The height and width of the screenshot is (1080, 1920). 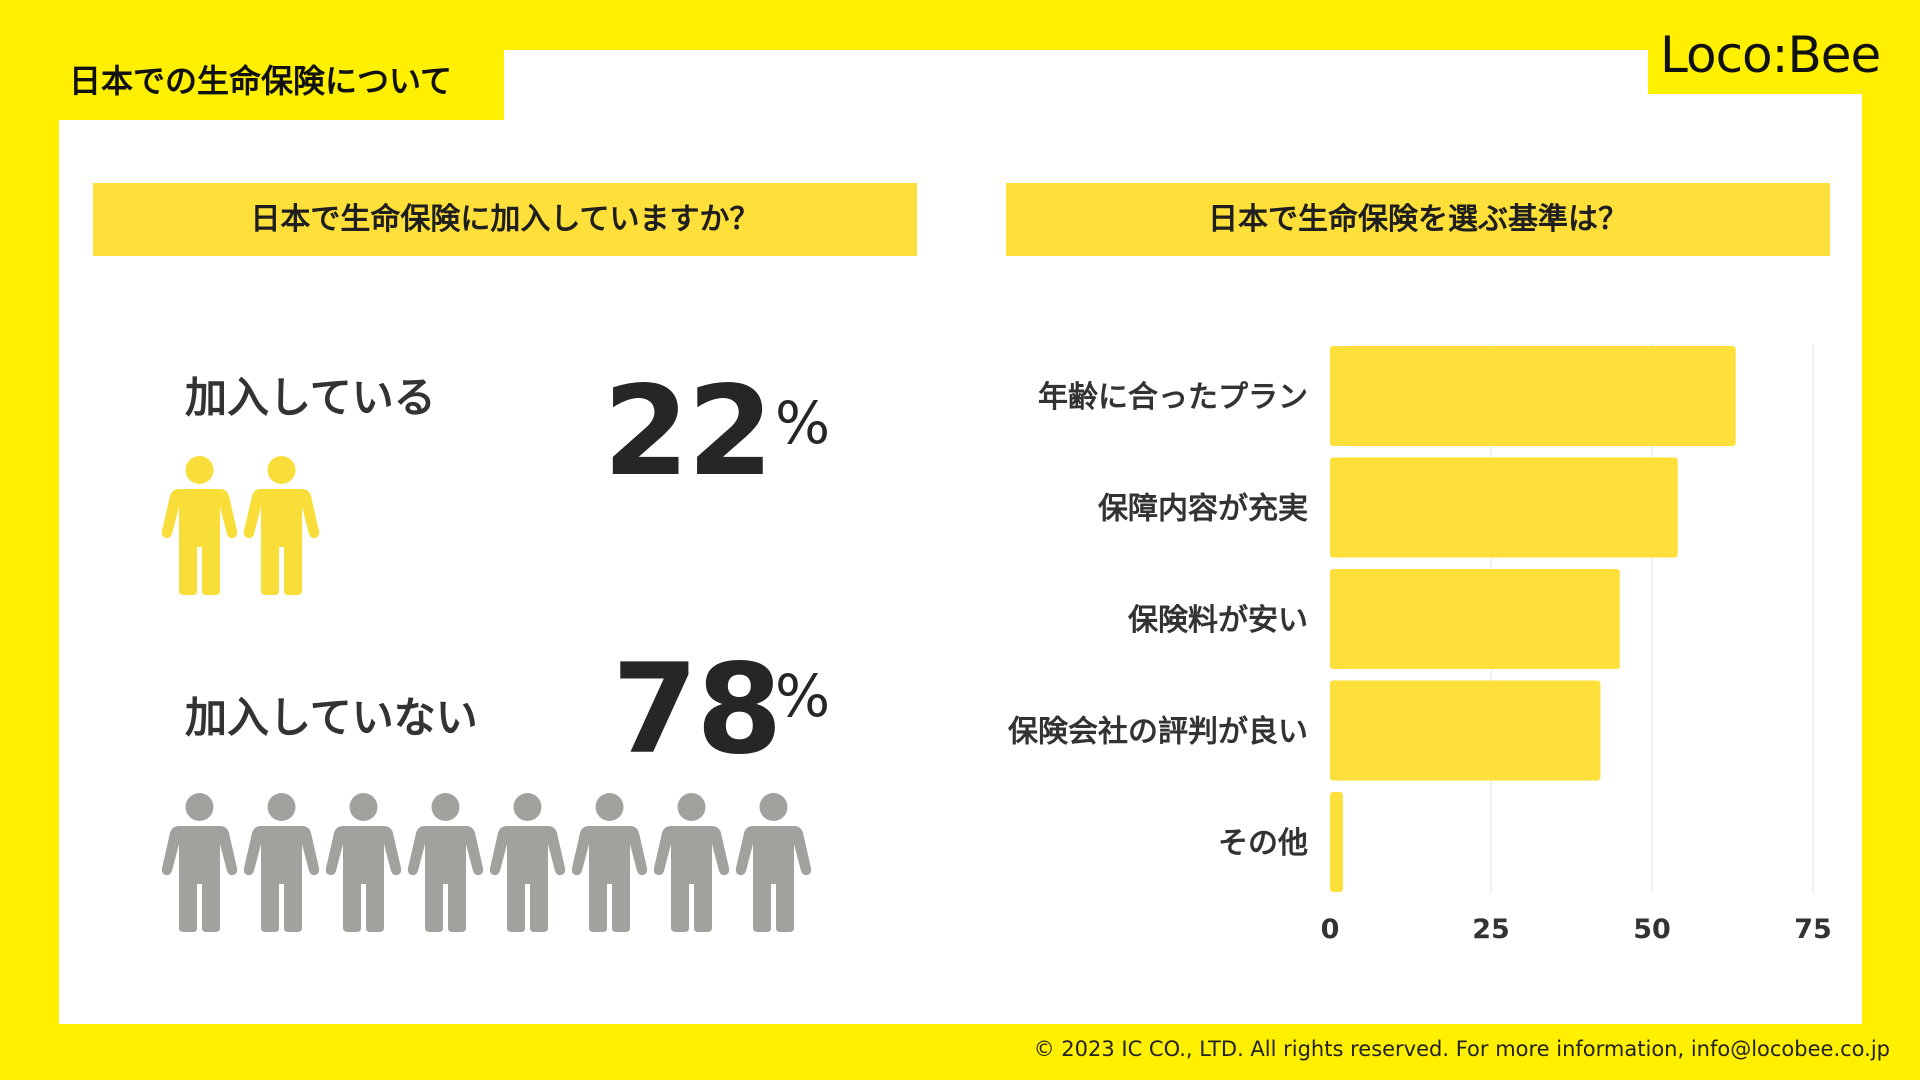 I want to click on locobee-logo: Loco:Bee, so click(x=1770, y=55).